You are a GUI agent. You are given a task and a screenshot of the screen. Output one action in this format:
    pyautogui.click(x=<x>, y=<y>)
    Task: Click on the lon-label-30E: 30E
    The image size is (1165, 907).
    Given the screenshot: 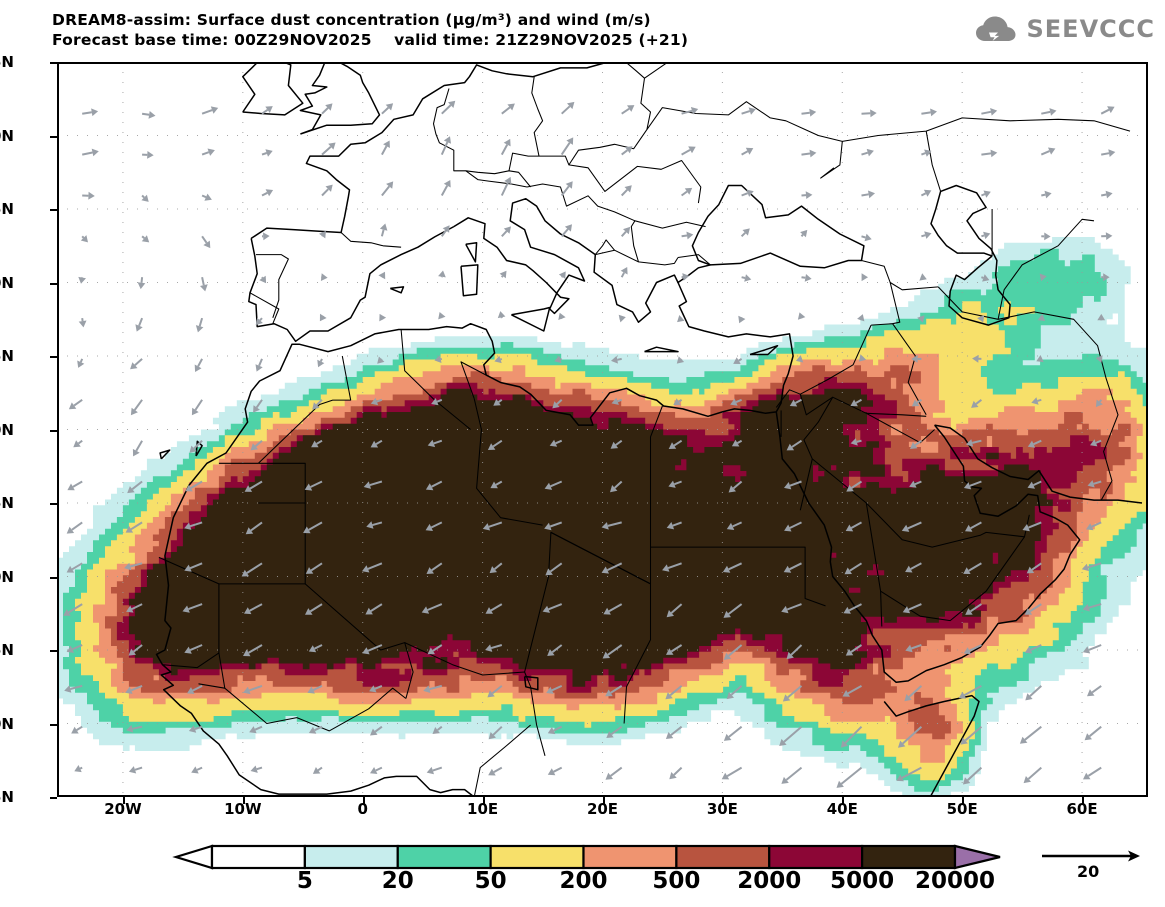 What is the action you would take?
    pyautogui.click(x=722, y=809)
    